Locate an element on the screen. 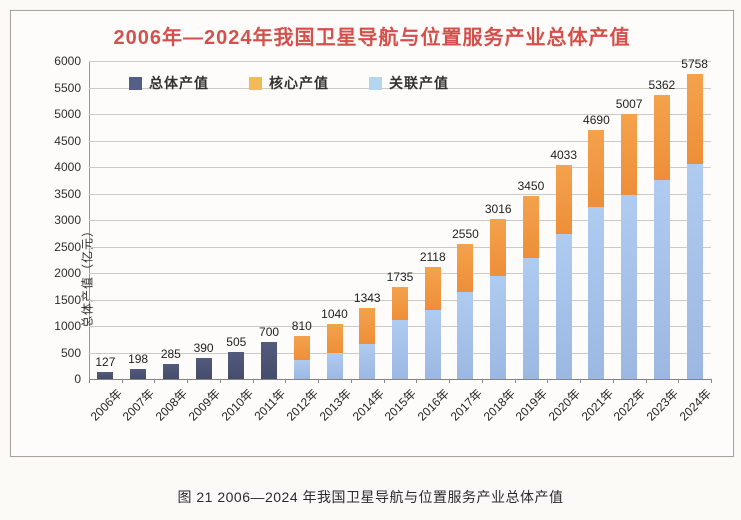 The height and width of the screenshot is (520, 741). bar-total-label: 1735 is located at coordinates (400, 277).